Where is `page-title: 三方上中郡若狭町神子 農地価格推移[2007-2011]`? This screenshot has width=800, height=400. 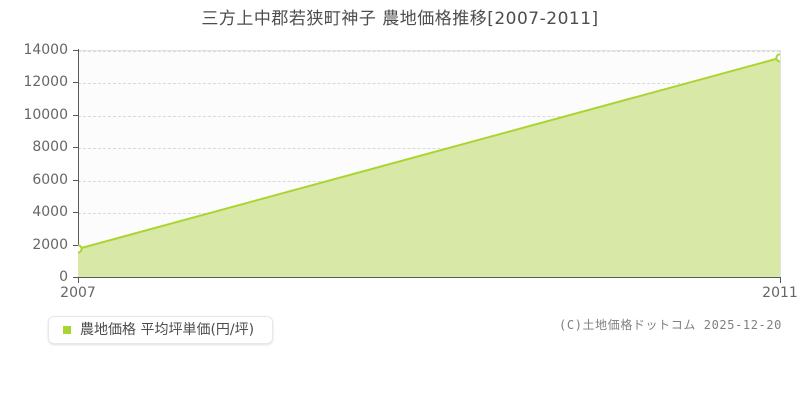 page-title: 三方上中郡若狭町神子 農地価格推移[2007-2011] is located at coordinates (400, 19).